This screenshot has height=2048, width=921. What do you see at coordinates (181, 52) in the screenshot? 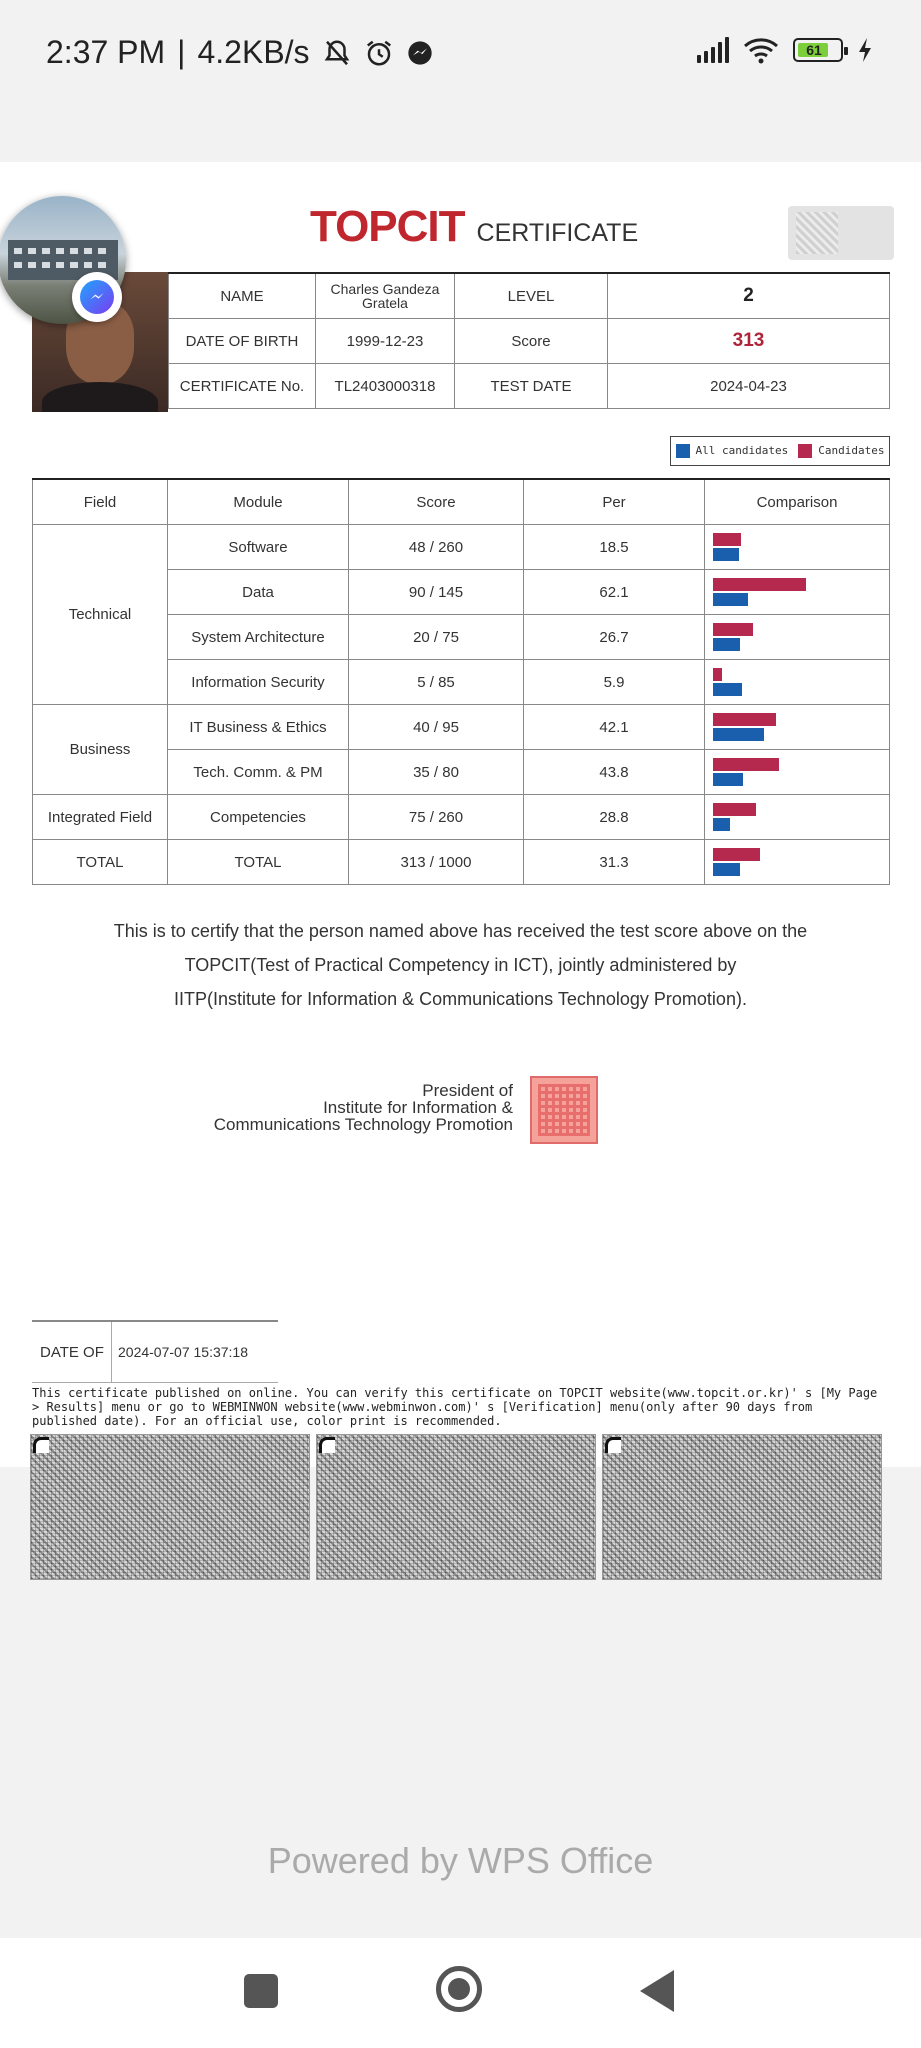
I see `status-sep: |` at bounding box center [181, 52].